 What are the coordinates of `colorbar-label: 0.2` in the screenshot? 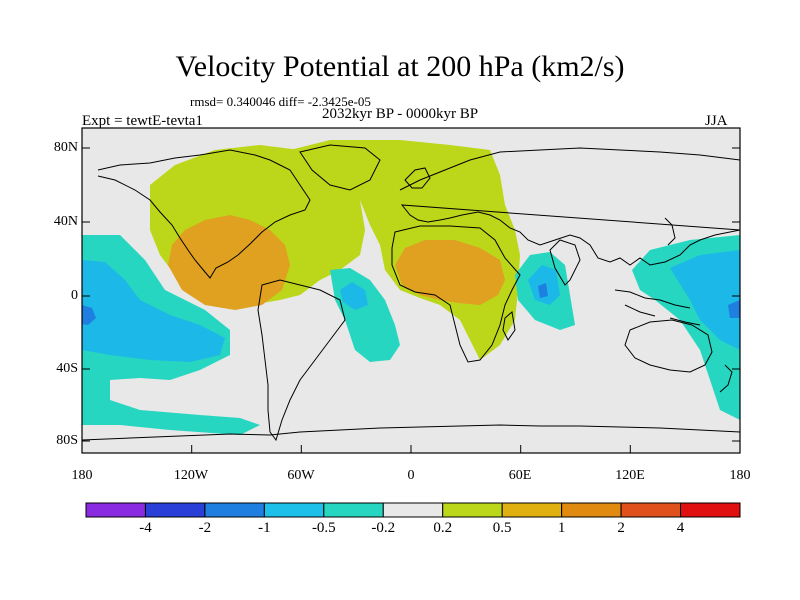 It's located at (443, 528).